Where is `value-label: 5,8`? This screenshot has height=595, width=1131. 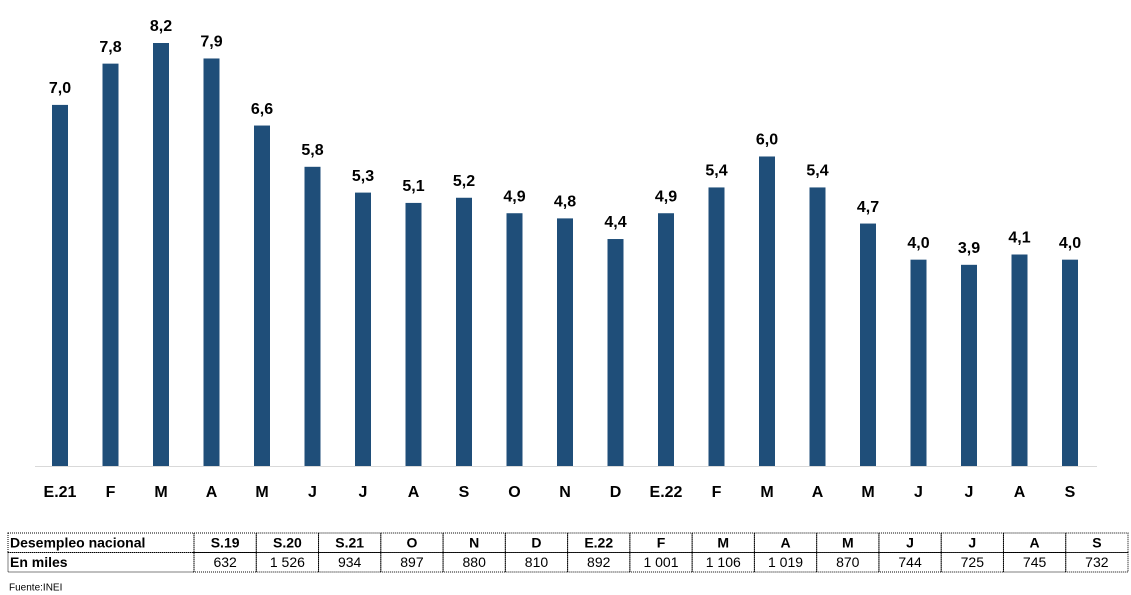
value-label: 5,8 is located at coordinates (312, 150).